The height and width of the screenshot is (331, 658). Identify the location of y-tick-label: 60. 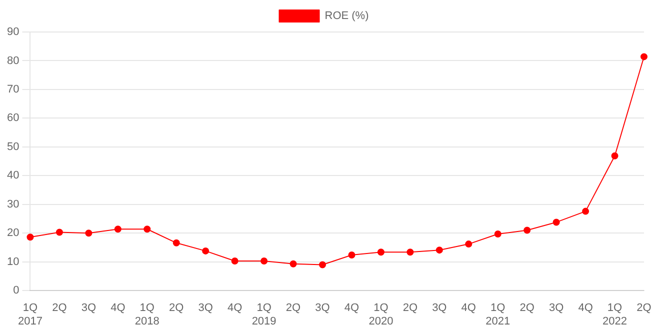
(13, 118).